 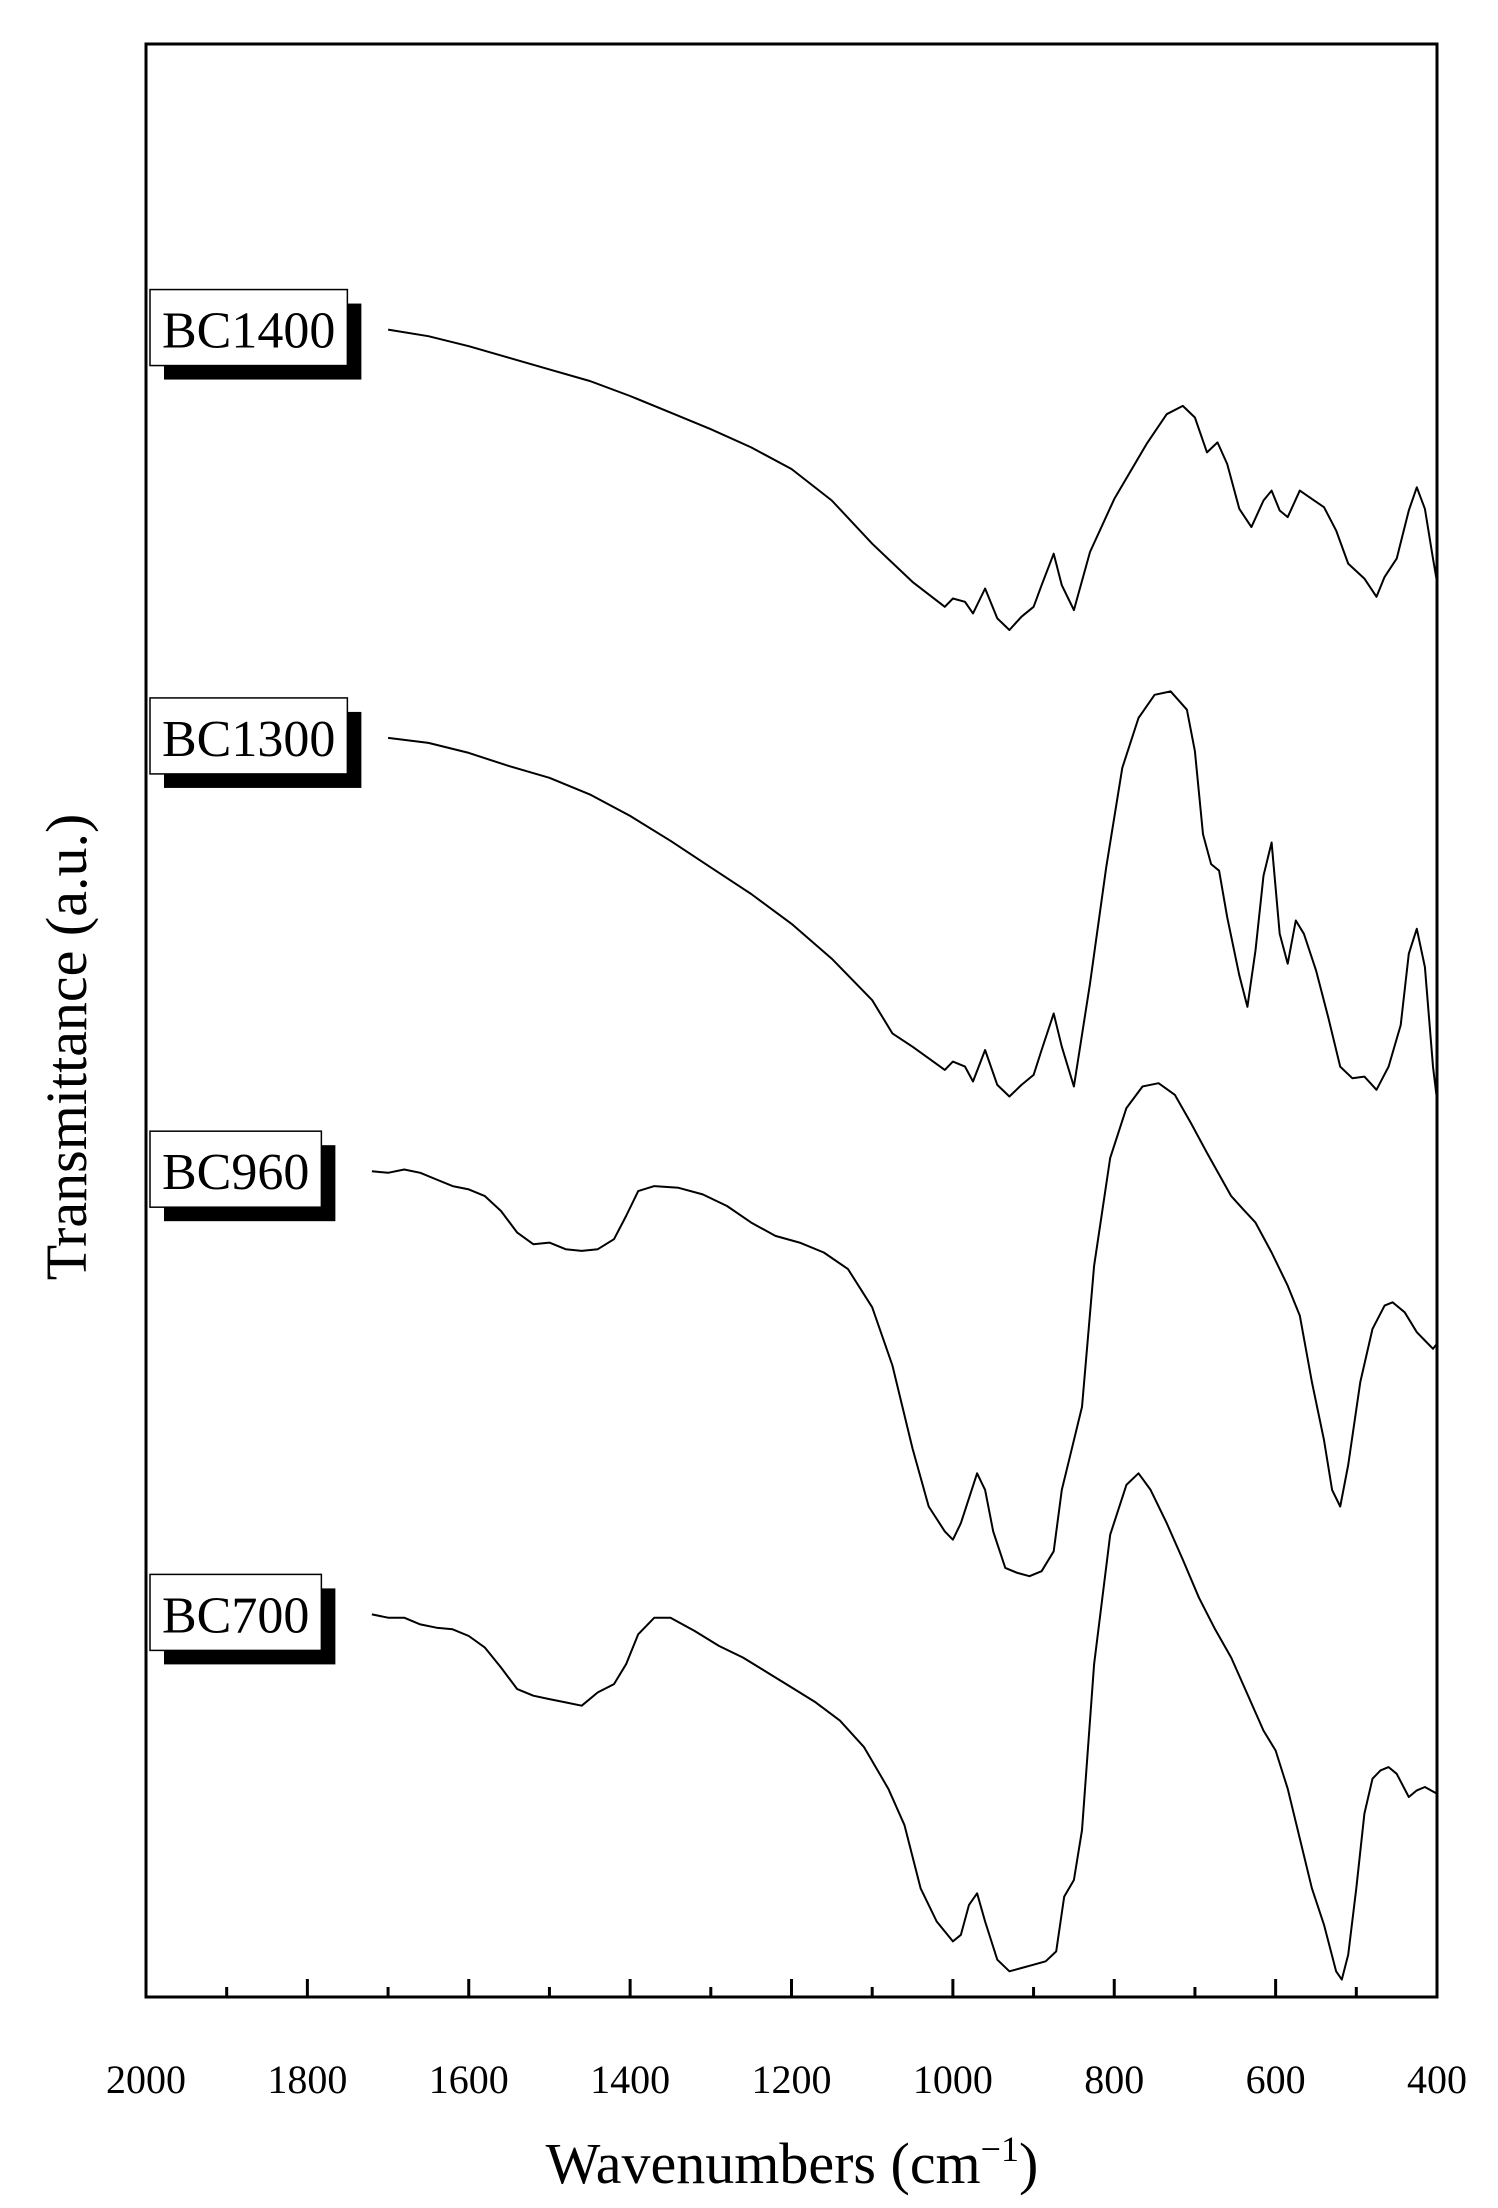 I want to click on series-label-text: BC960, so click(x=235, y=1172).